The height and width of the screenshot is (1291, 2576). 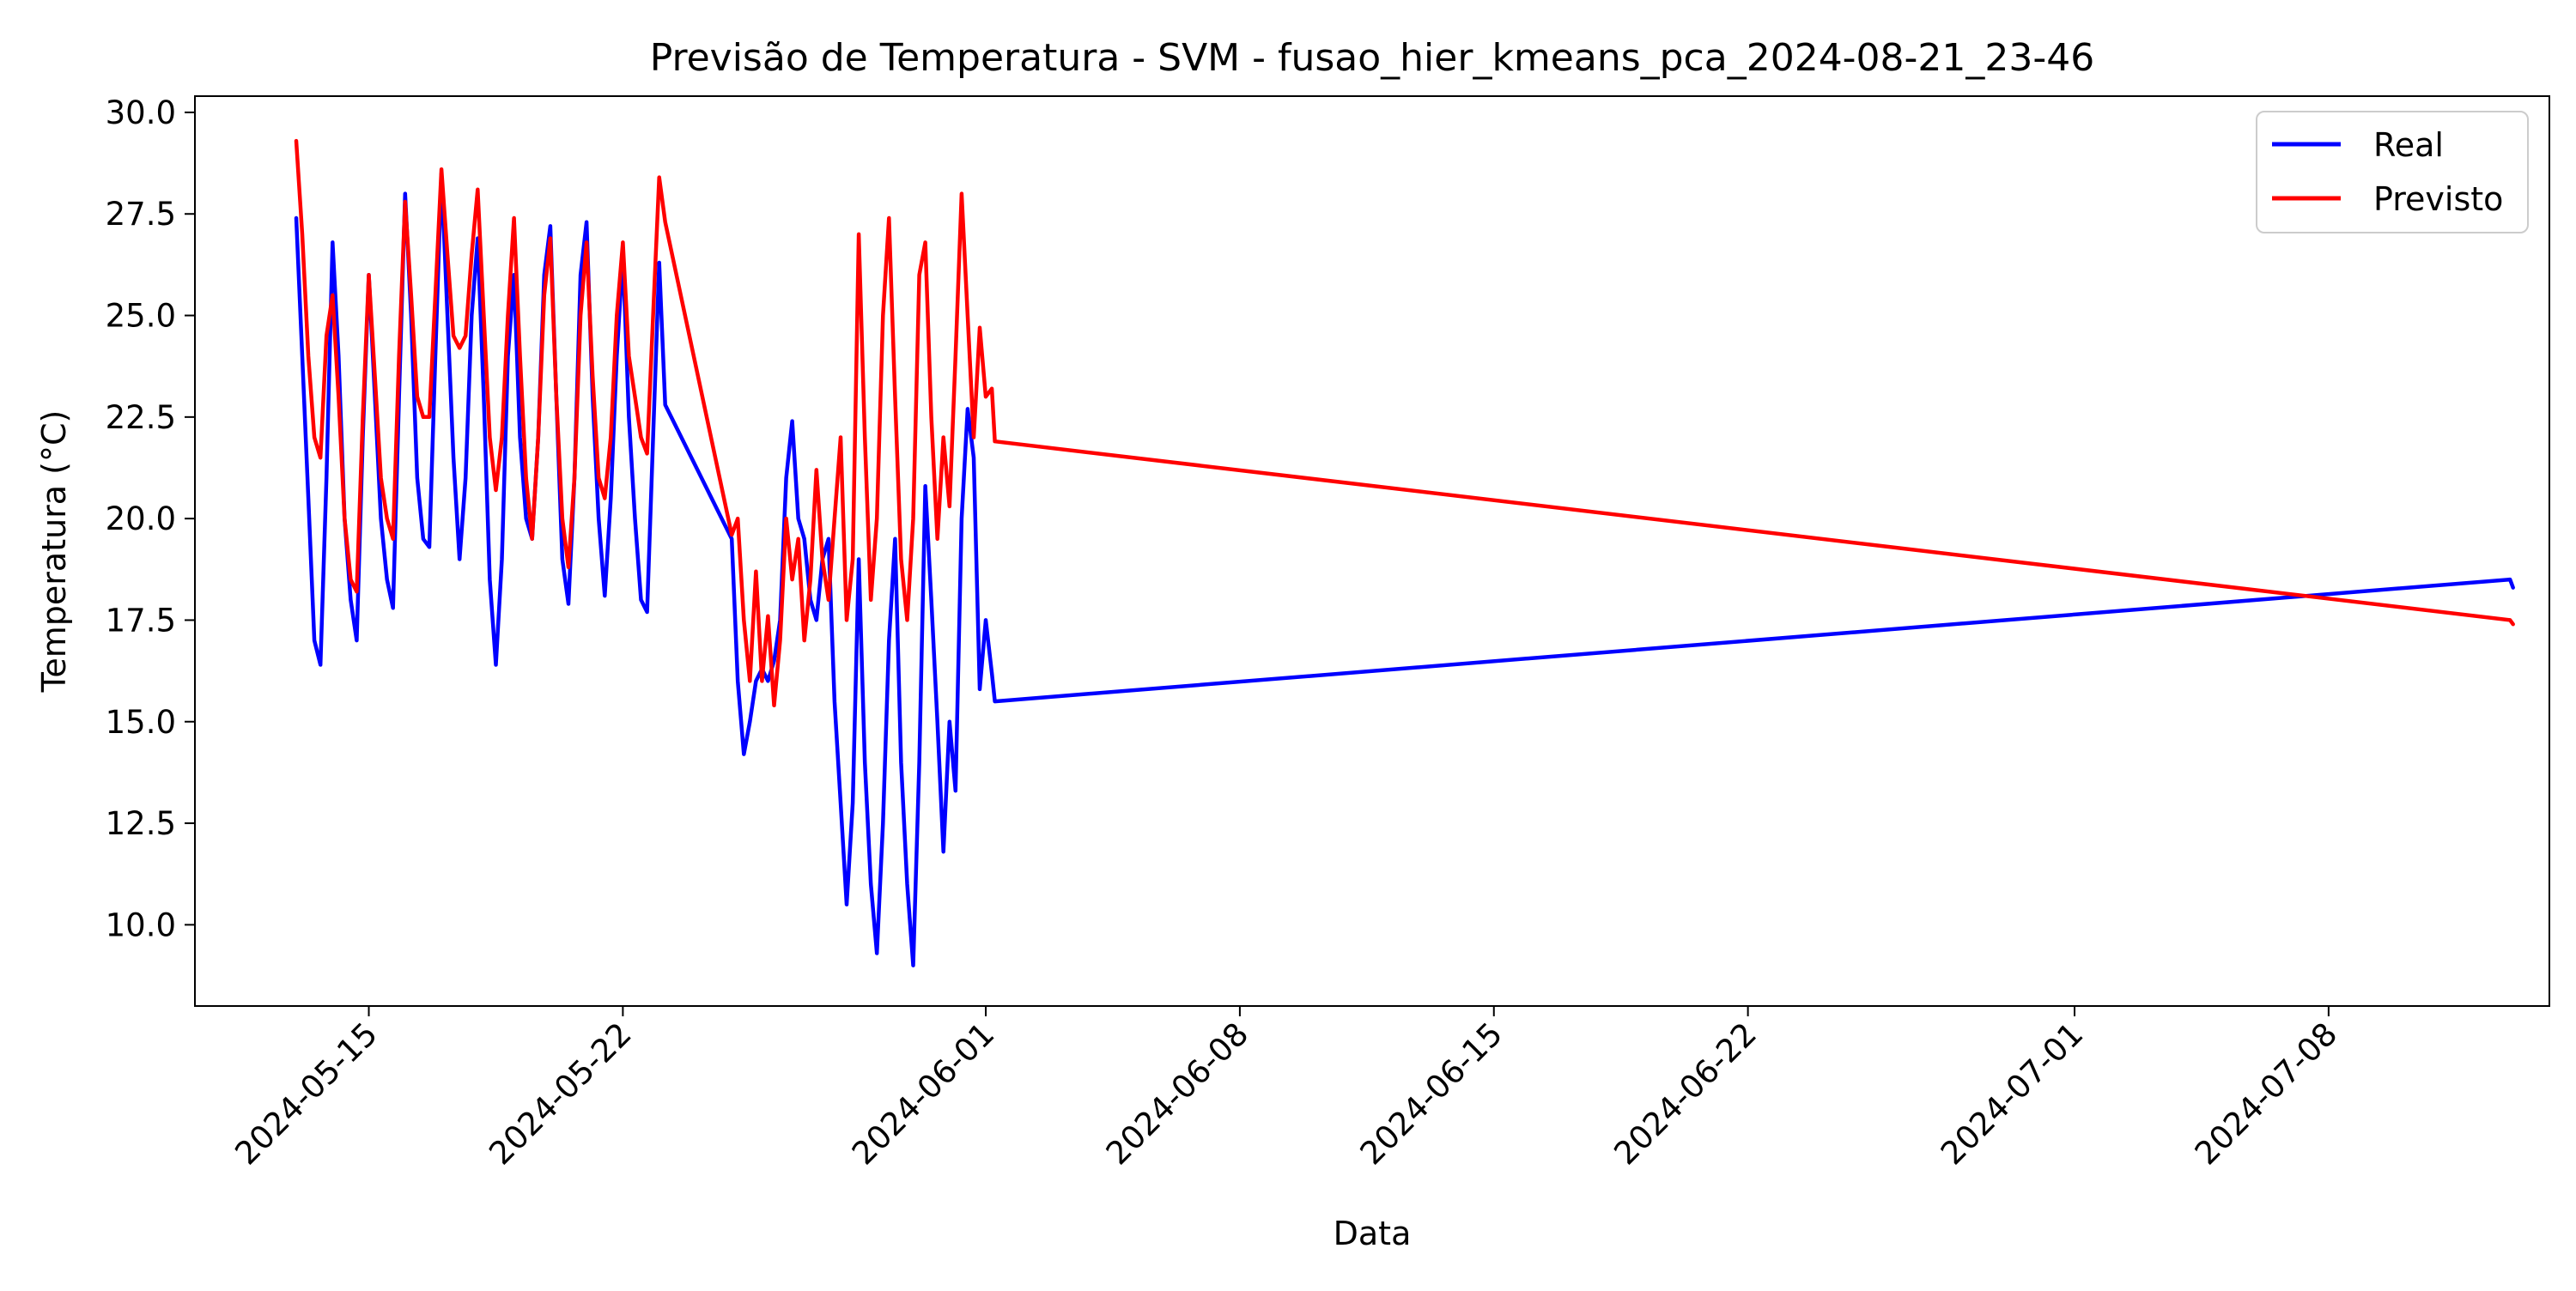 I want to click on legend-label-previsto: Previsto, so click(x=2438, y=199).